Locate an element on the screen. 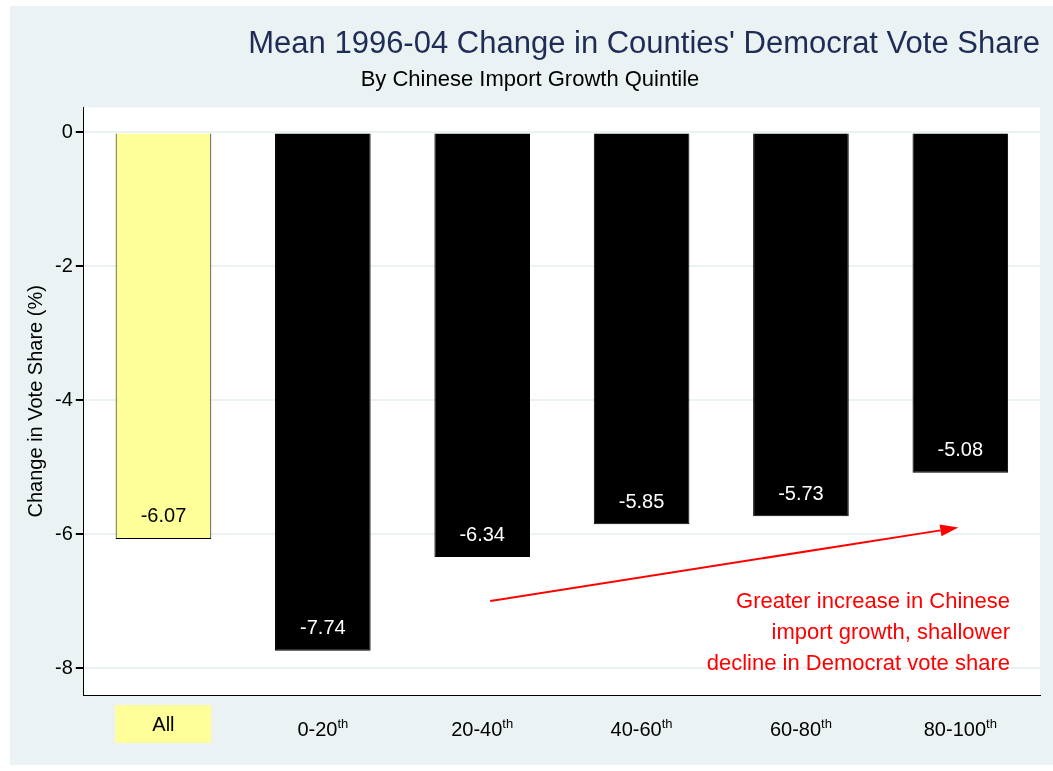  data-label: -5.08 is located at coordinates (960, 449).